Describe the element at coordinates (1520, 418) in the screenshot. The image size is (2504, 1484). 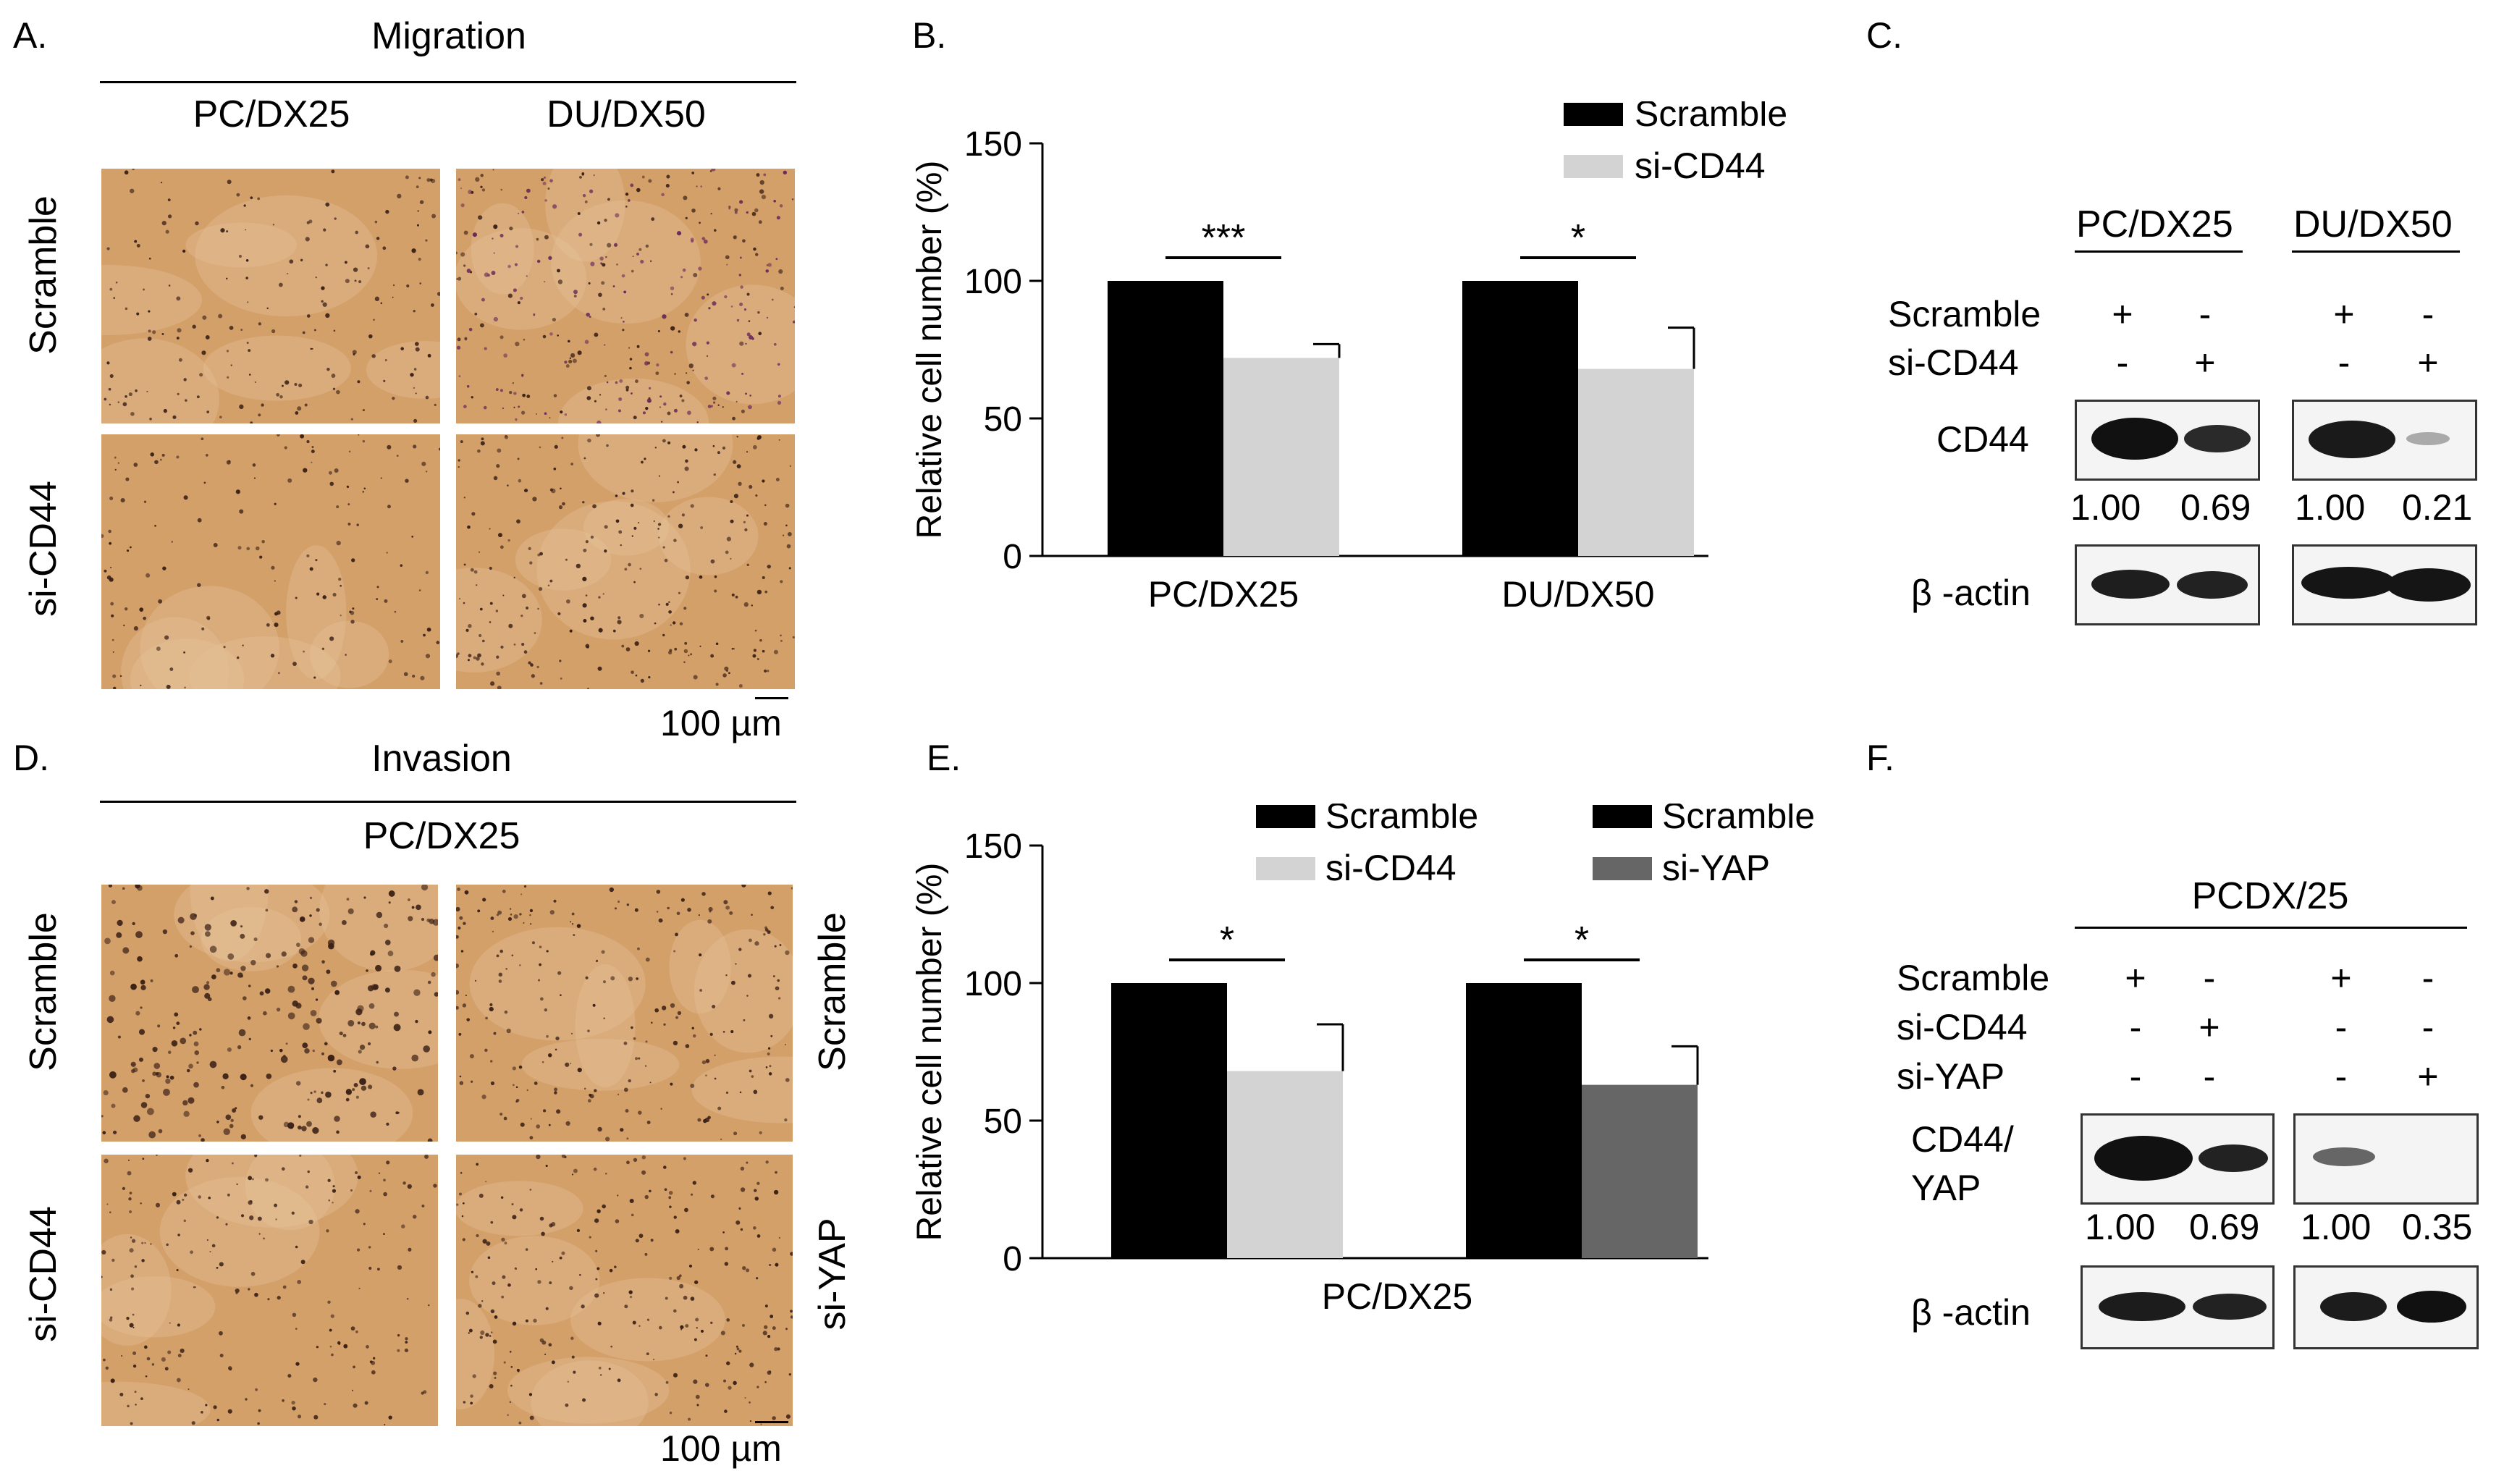
I see `bar-scramble` at that location.